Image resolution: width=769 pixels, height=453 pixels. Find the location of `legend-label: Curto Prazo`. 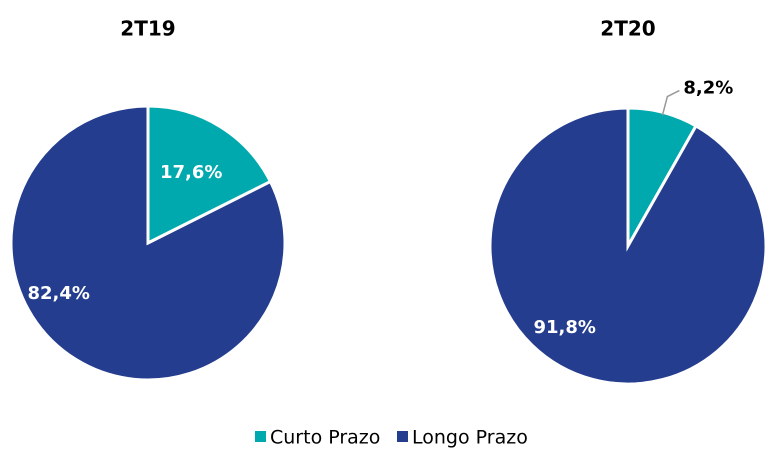

legend-label: Curto Prazo is located at coordinates (325, 438).